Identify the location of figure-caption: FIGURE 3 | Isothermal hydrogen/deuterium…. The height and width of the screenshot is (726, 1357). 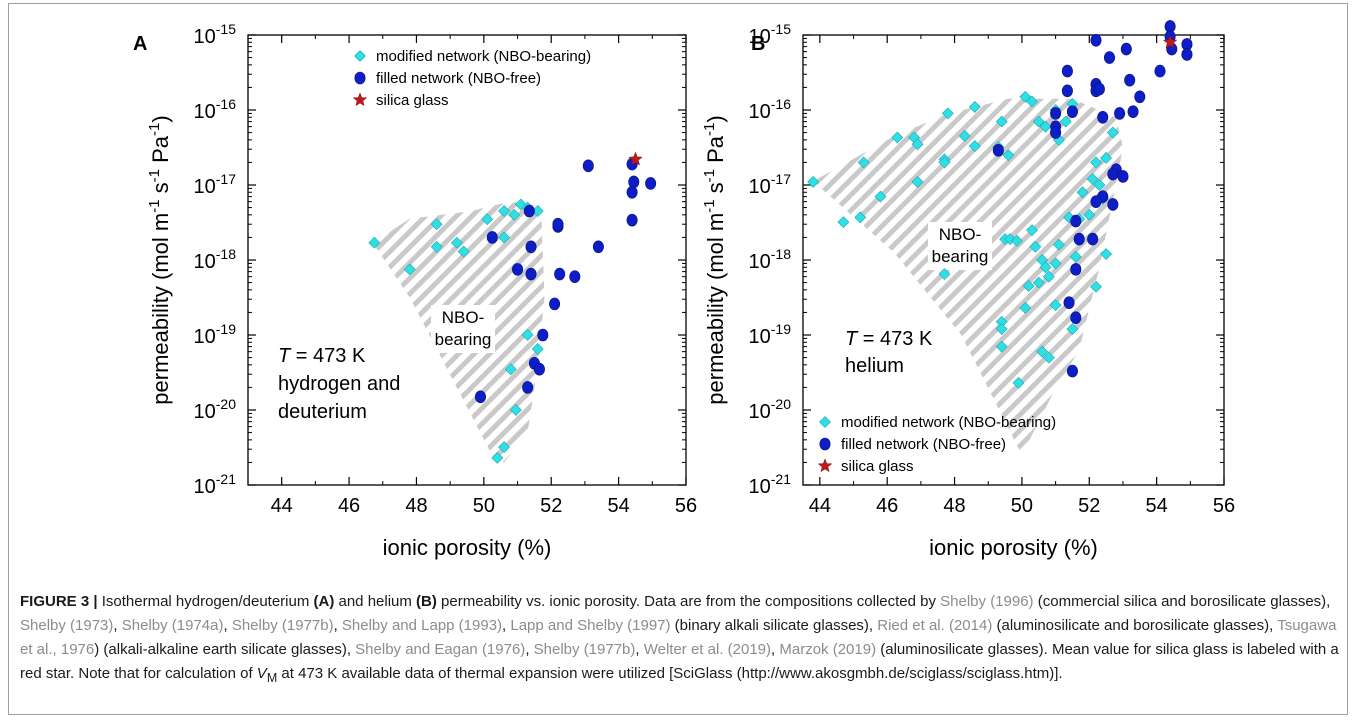
(680, 640).